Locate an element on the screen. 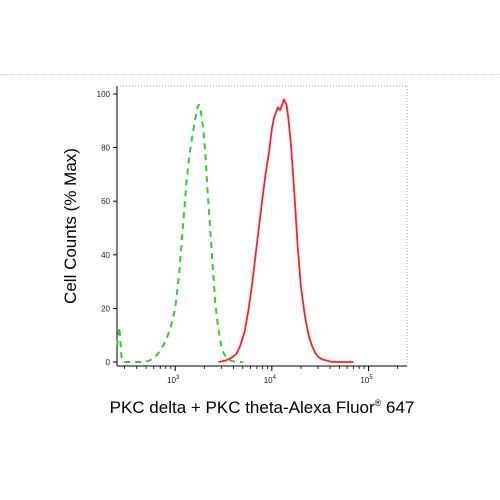 The height and width of the screenshot is (500, 500). y-tick-label: 100 is located at coordinates (104, 94).